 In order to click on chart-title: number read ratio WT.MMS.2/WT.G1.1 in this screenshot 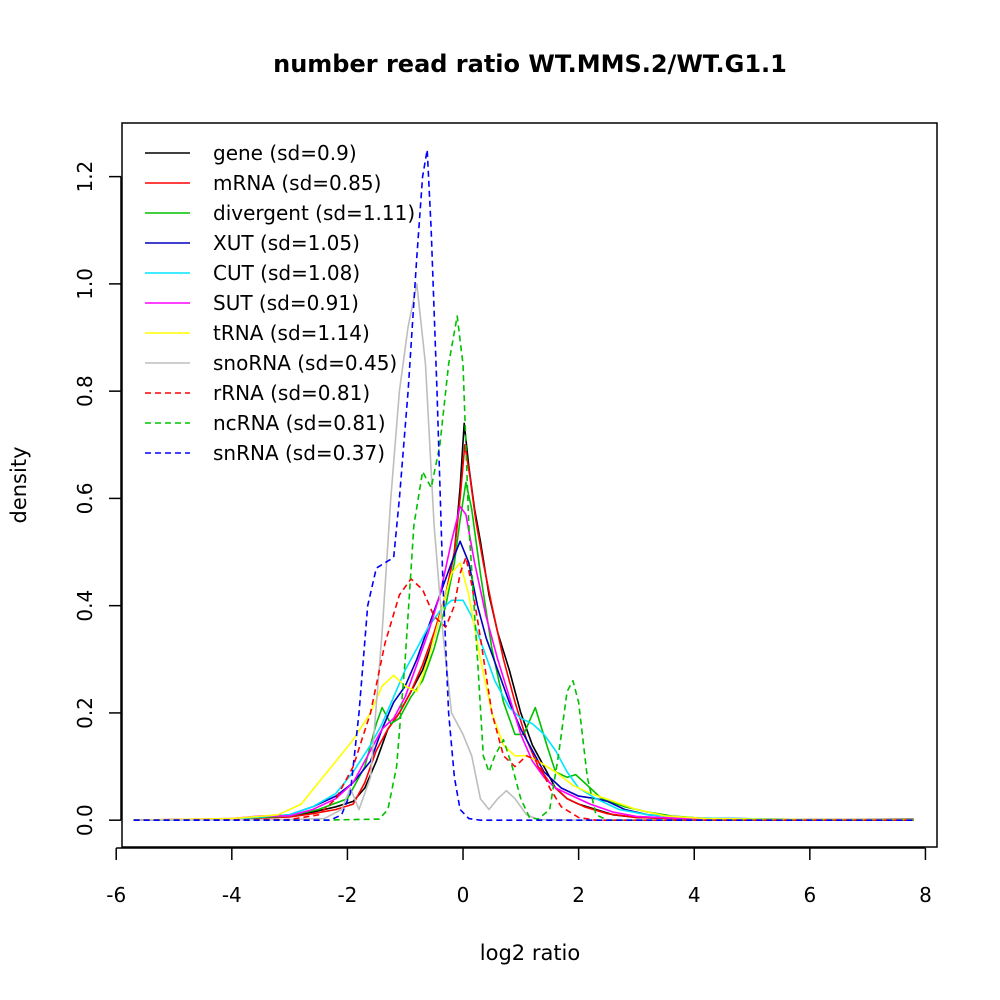, I will do `click(530, 64)`.